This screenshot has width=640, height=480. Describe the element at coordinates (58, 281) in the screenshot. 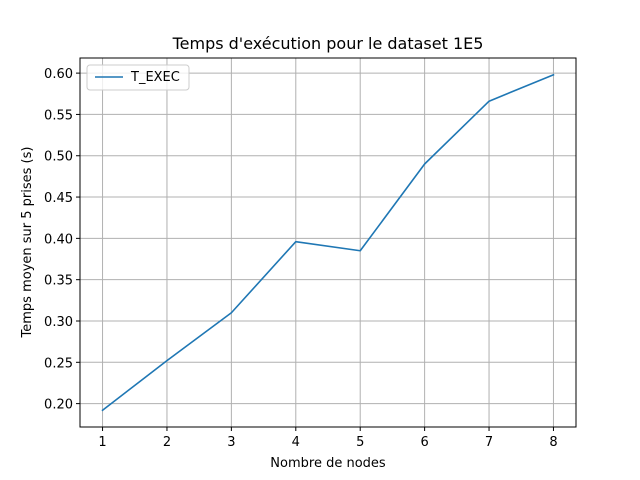

I see `y-tick-label: 0.35` at that location.